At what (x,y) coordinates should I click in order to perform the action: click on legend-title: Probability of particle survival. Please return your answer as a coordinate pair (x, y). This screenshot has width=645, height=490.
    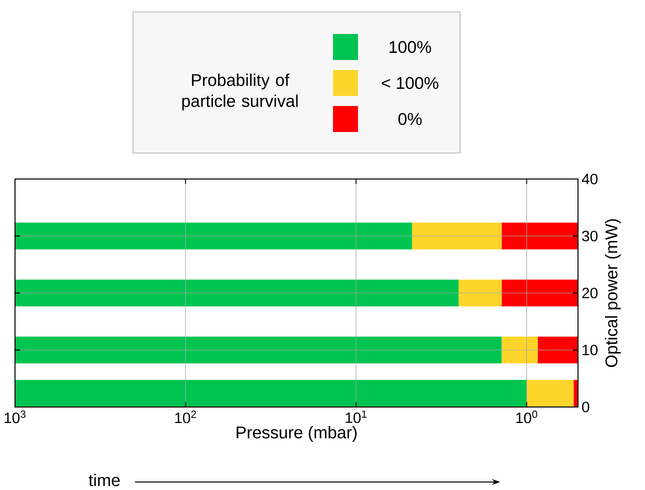
    Looking at the image, I should click on (240, 92).